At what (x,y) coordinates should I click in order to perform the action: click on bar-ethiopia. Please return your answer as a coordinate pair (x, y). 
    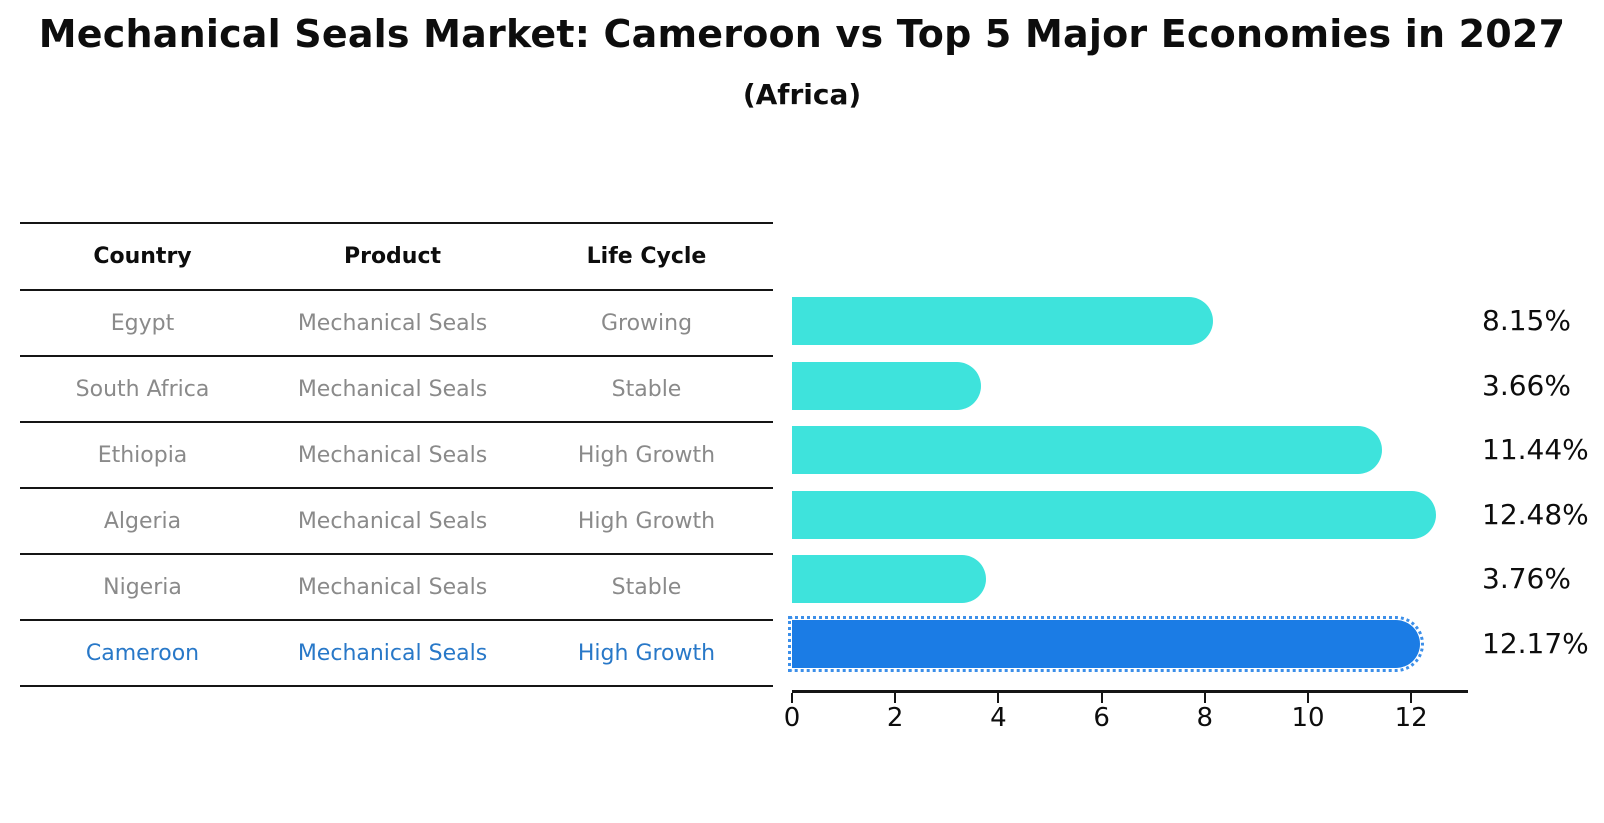
    Looking at the image, I should click on (1087, 450).